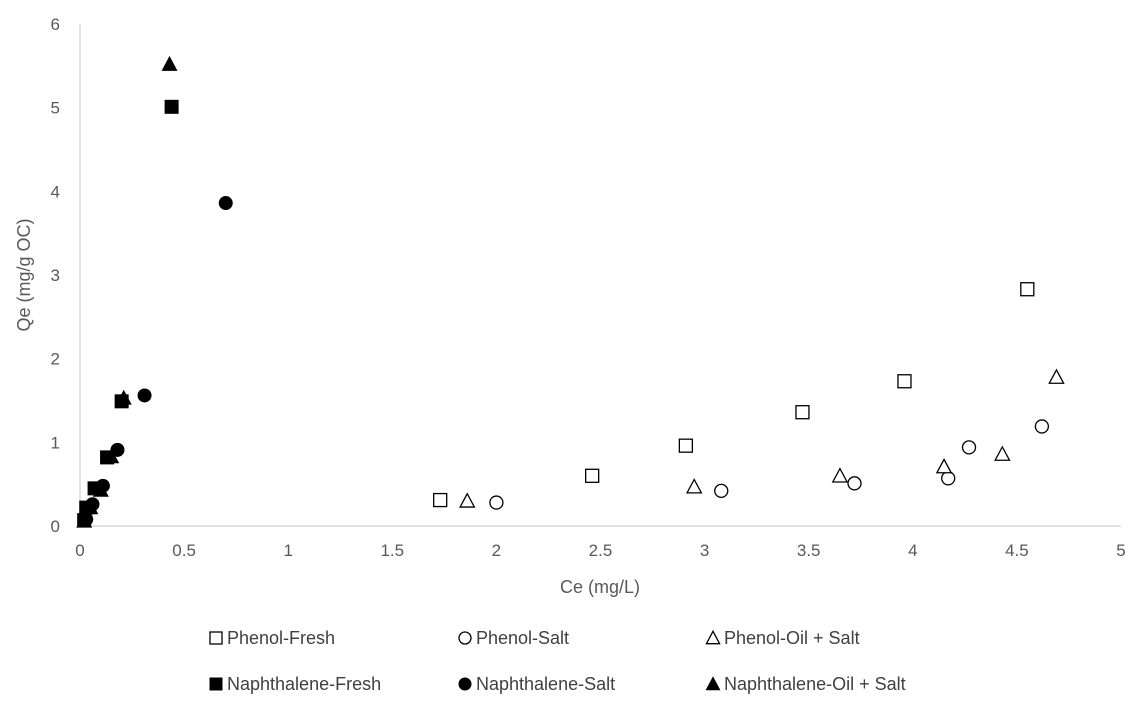 This screenshot has height=723, width=1132. Describe the element at coordinates (912, 550) in the screenshot. I see `x-tick-label: 4` at that location.